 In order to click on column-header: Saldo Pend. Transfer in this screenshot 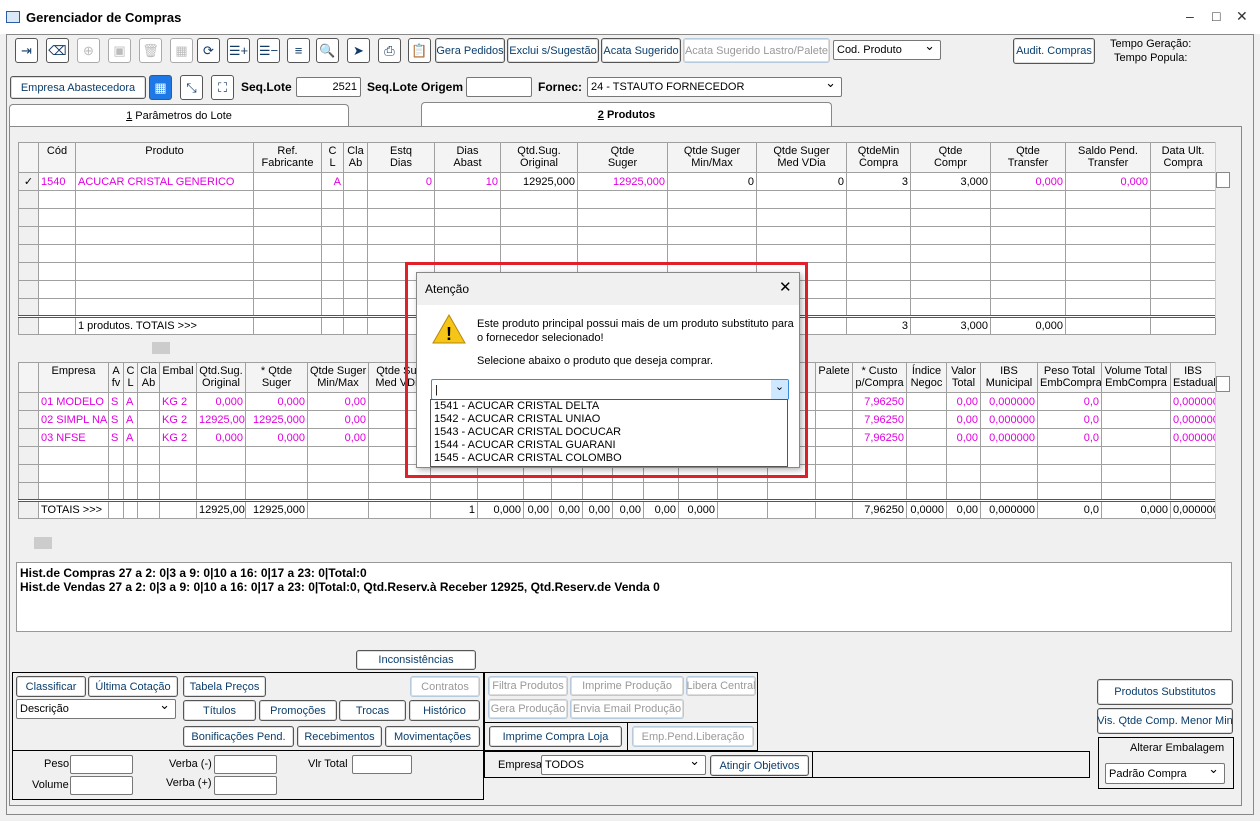, I will do `click(1108, 157)`.